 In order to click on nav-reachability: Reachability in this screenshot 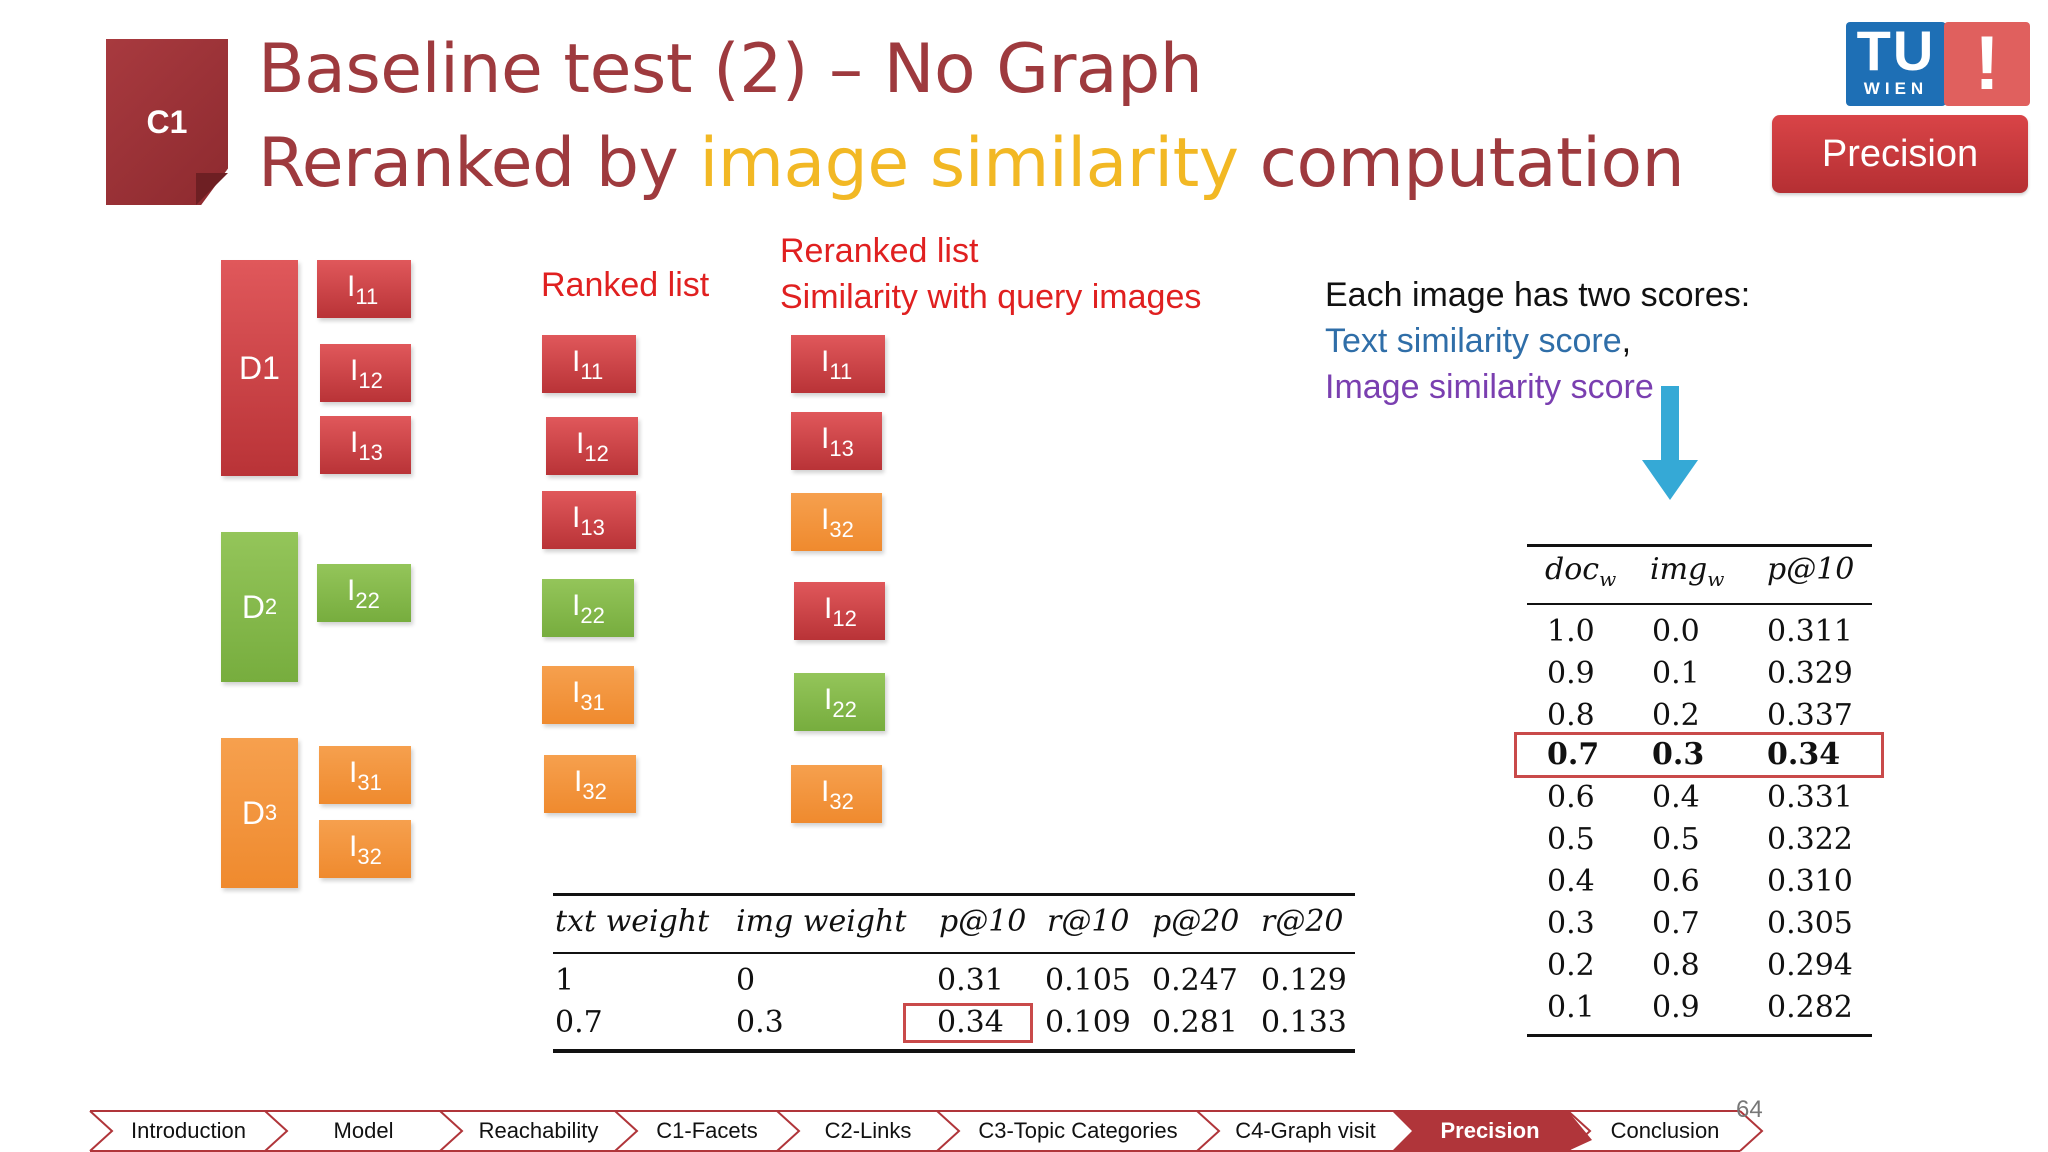, I will do `click(538, 1130)`.